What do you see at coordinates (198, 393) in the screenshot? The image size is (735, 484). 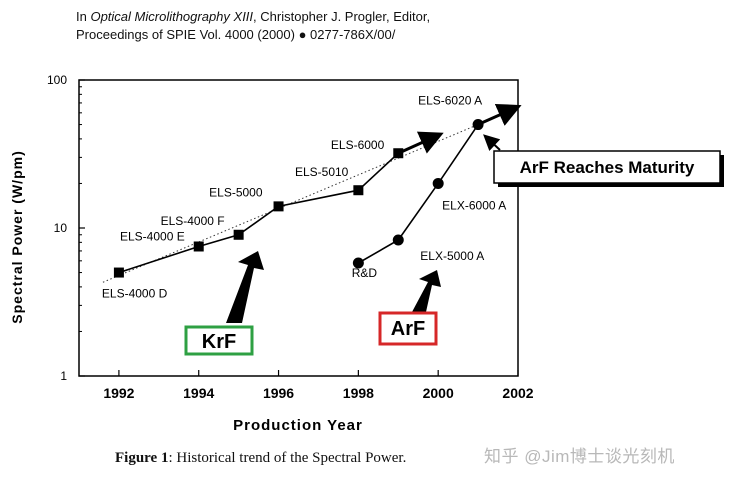 I see `x-tick-label: 1994` at bounding box center [198, 393].